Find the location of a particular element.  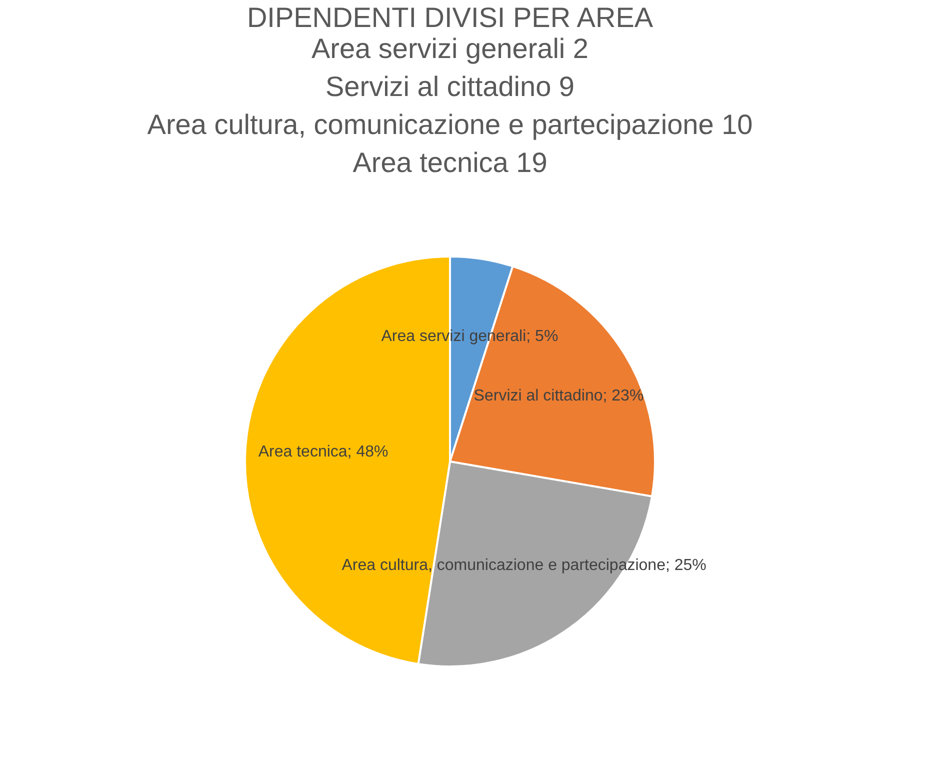

text: Area tecnica 19 is located at coordinates (450, 162).